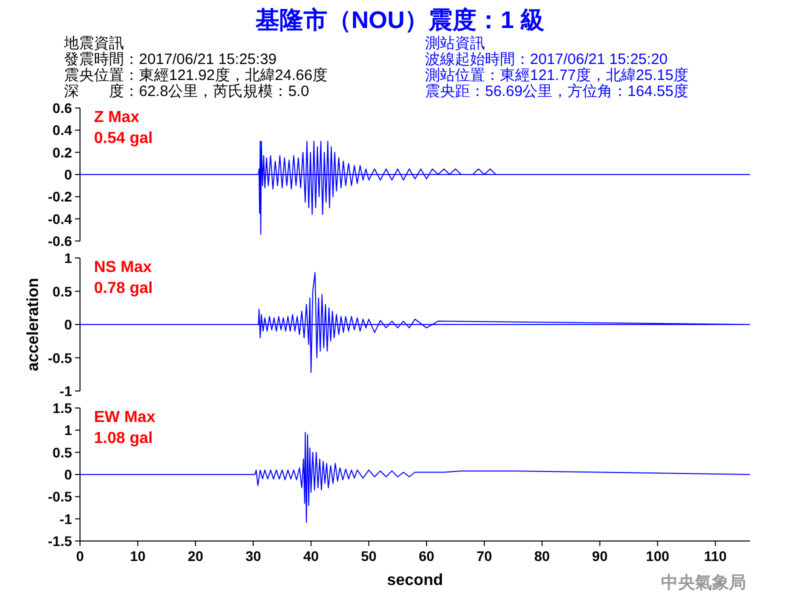 Image resolution: width=800 pixels, height=600 pixels. I want to click on x-tick-label: 10, so click(138, 556).